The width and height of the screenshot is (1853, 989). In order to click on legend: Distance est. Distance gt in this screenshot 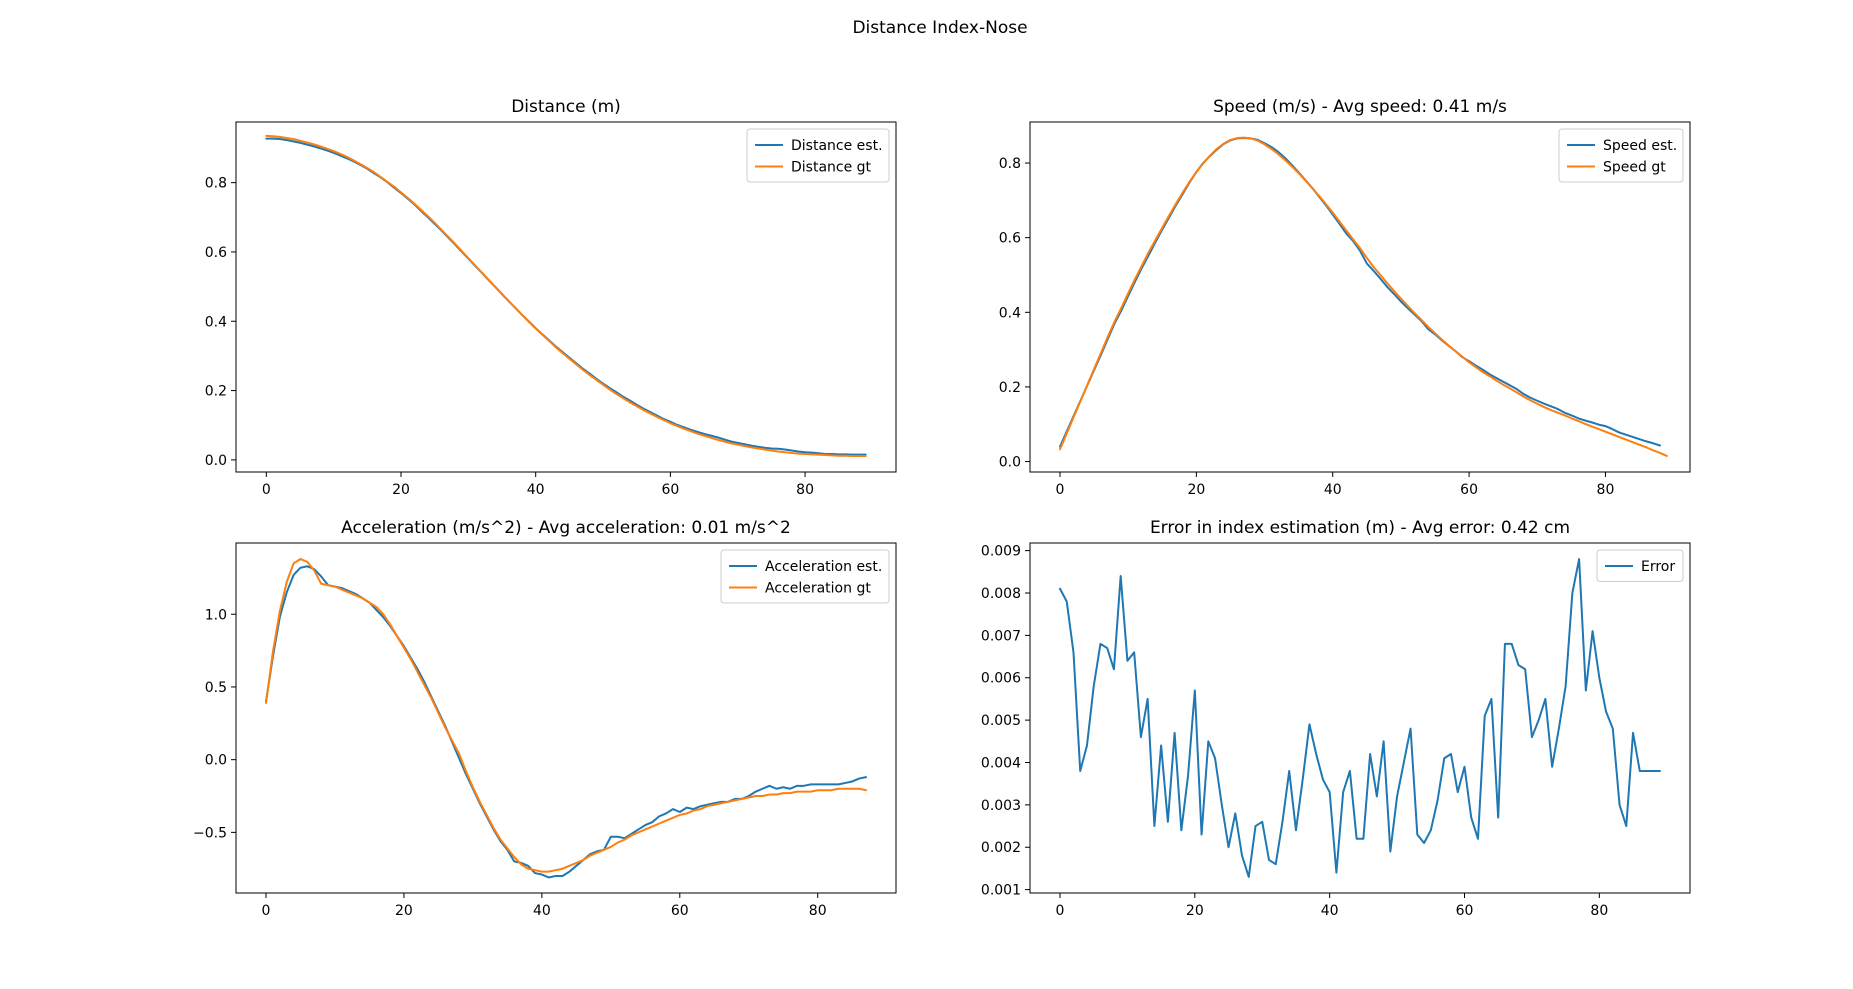, I will do `click(818, 155)`.